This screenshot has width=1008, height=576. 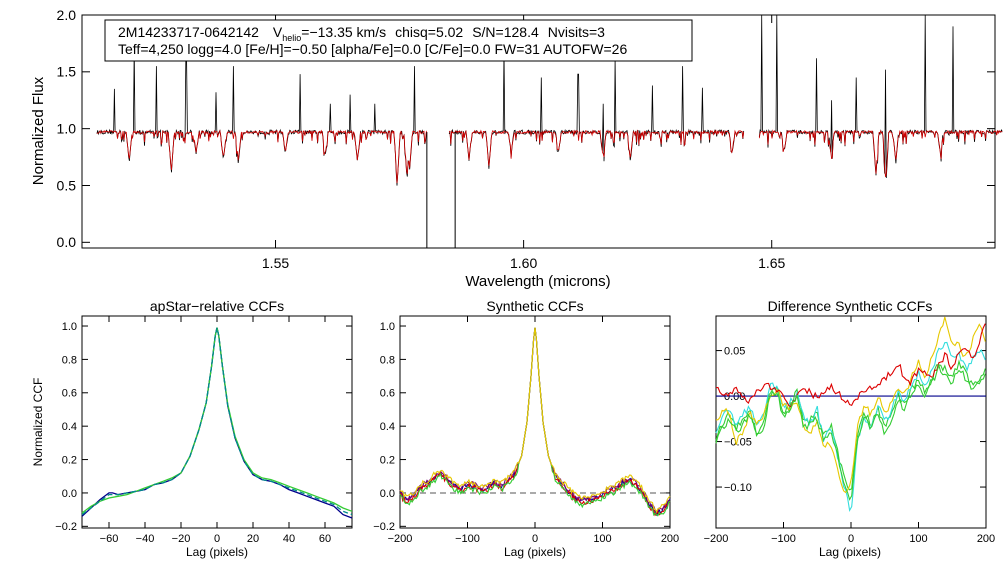 What do you see at coordinates (181, 539) in the screenshot?
I see `x-tick-label: −20` at bounding box center [181, 539].